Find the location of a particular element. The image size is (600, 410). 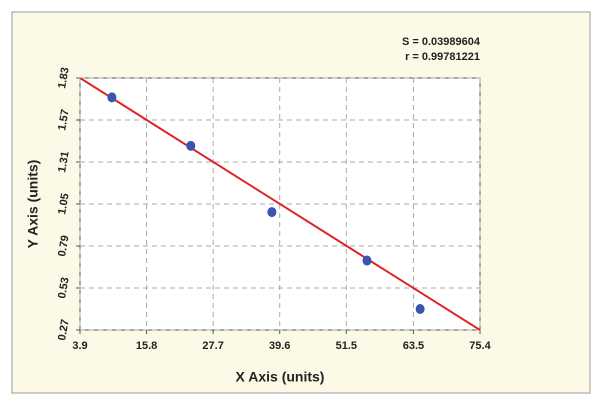

x-tick-label: 3.9 is located at coordinates (79, 346).